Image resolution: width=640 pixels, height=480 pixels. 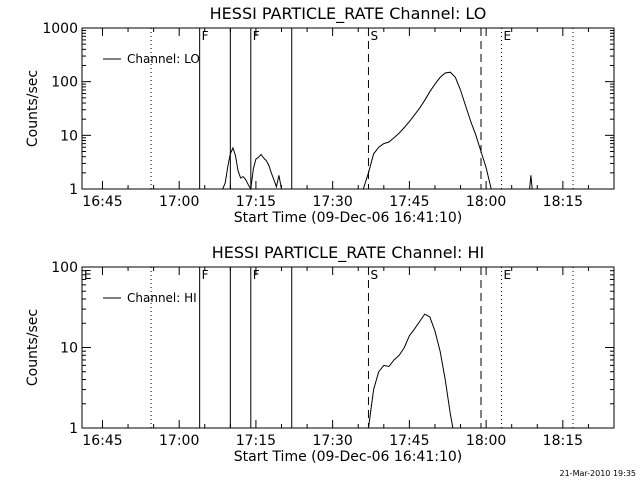 What do you see at coordinates (163, 59) in the screenshot?
I see `legend-label: Channel: LO` at bounding box center [163, 59].